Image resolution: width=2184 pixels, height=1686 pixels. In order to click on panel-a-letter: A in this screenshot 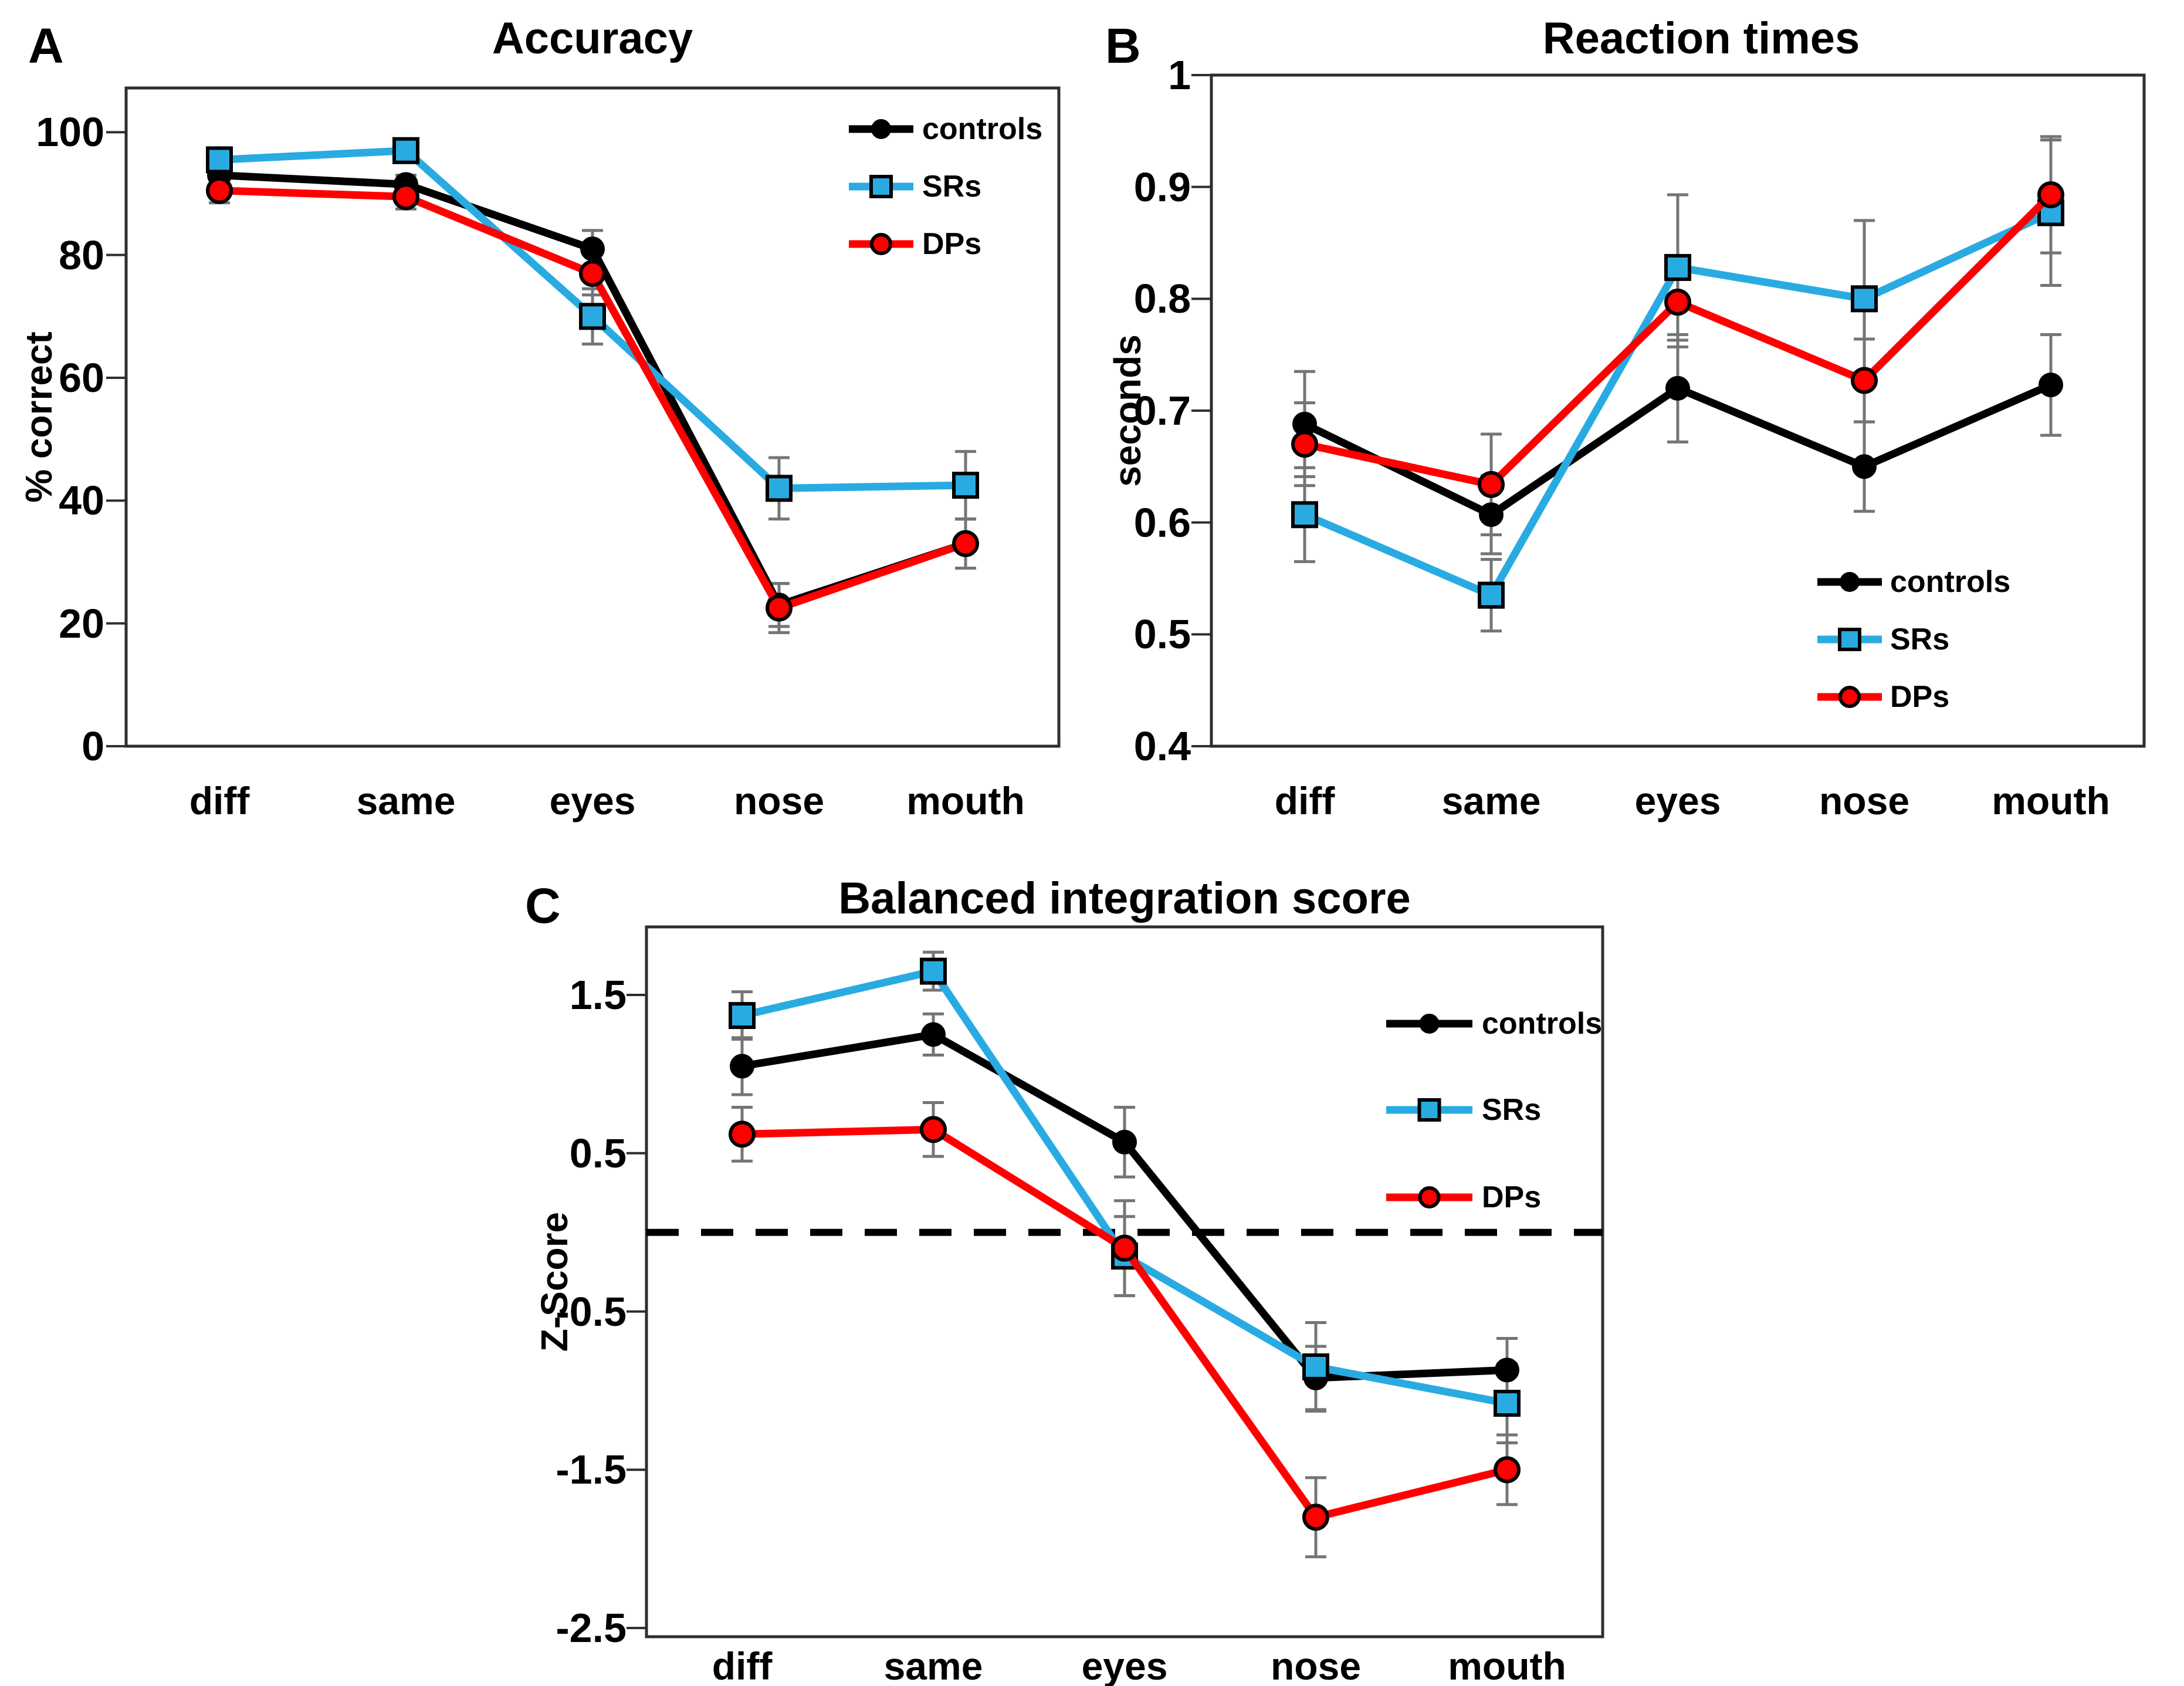, I will do `click(46, 45)`.